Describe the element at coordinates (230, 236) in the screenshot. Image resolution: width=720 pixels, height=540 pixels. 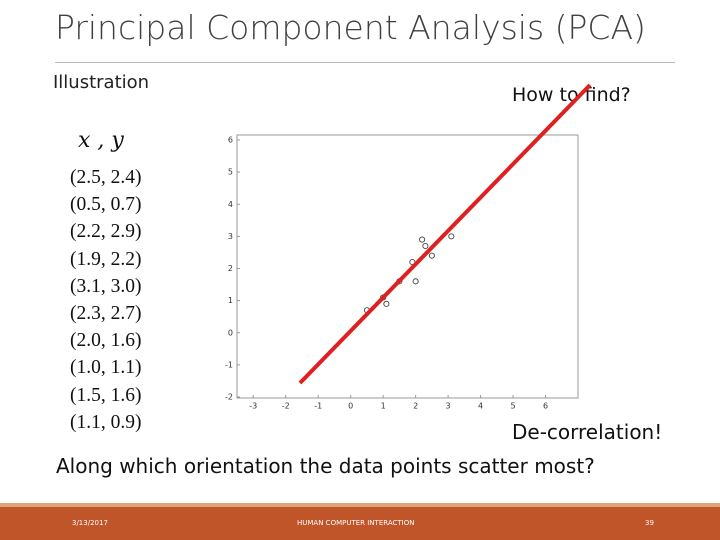
I see `y-tick-label: 3` at that location.